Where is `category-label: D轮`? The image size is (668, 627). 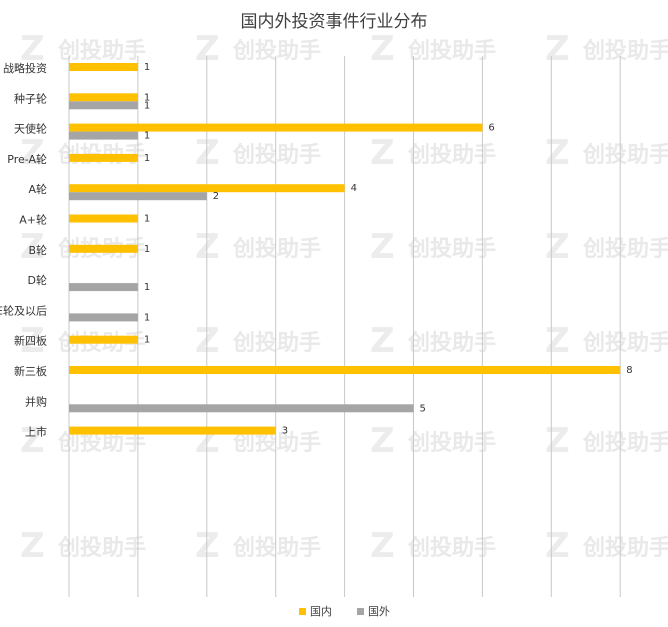 category-label: D轮 is located at coordinates (37, 280).